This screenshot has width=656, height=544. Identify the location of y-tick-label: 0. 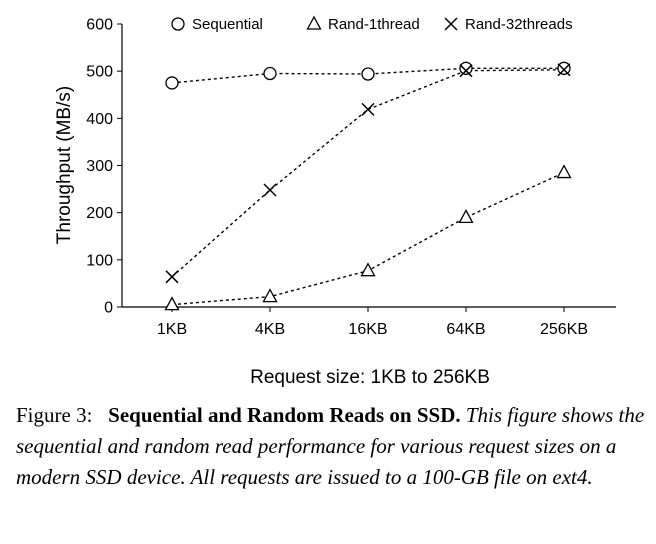
(108, 308).